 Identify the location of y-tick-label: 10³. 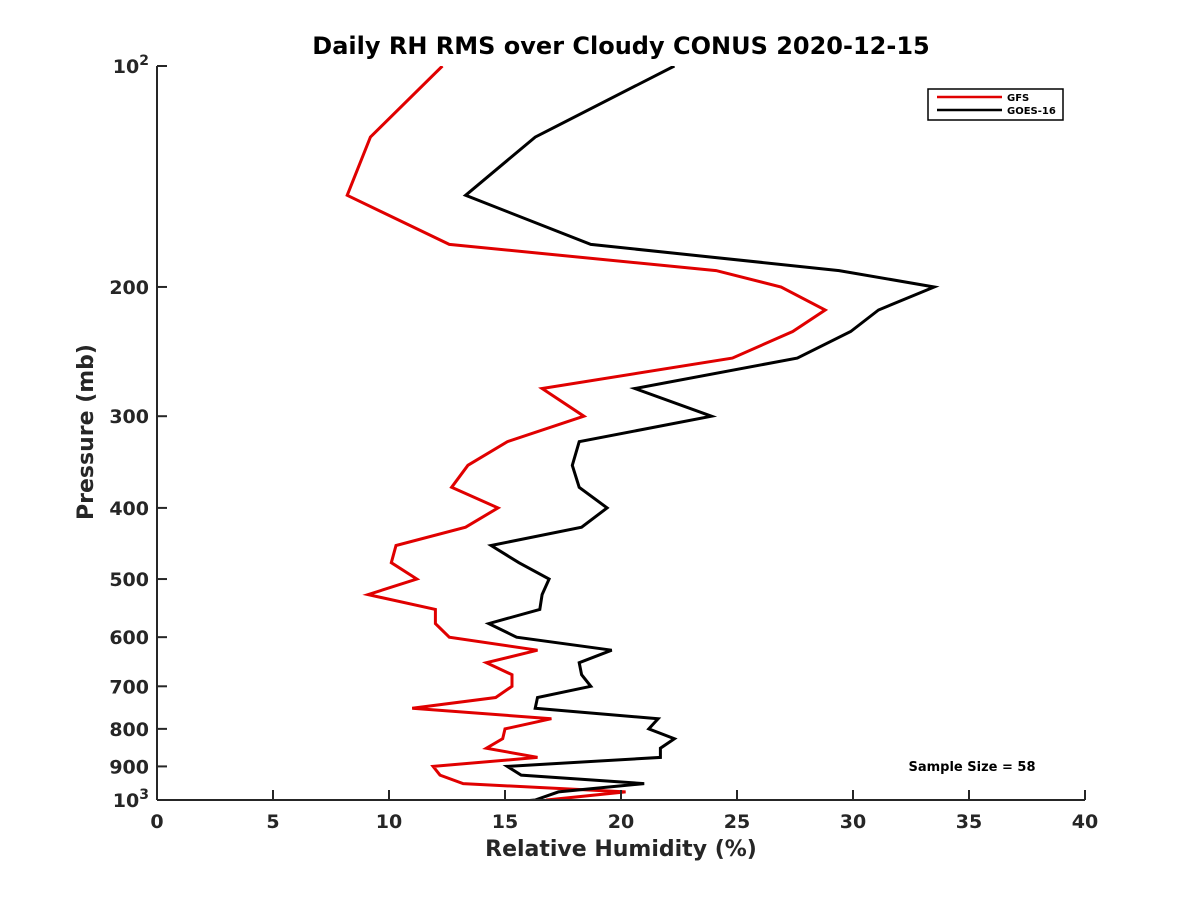
(131, 799).